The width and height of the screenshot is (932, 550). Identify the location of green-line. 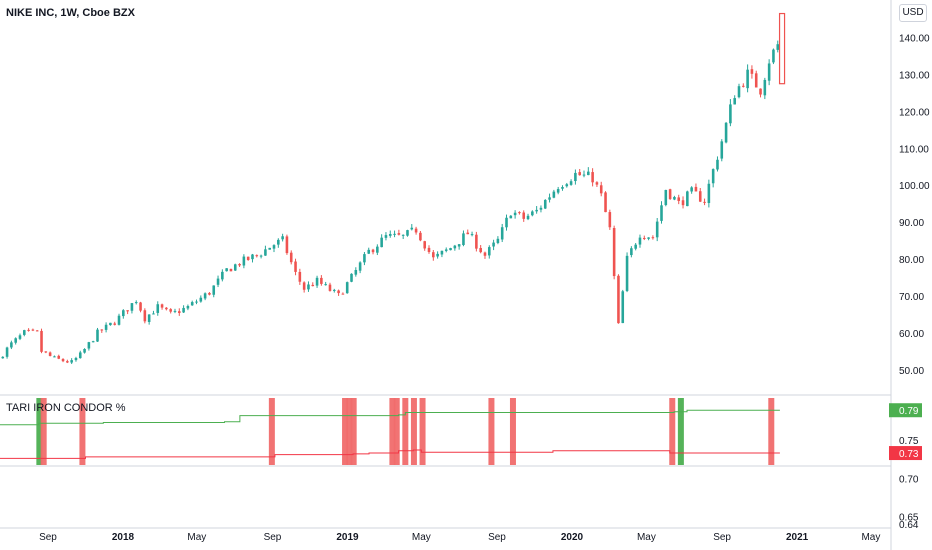
(390, 417).